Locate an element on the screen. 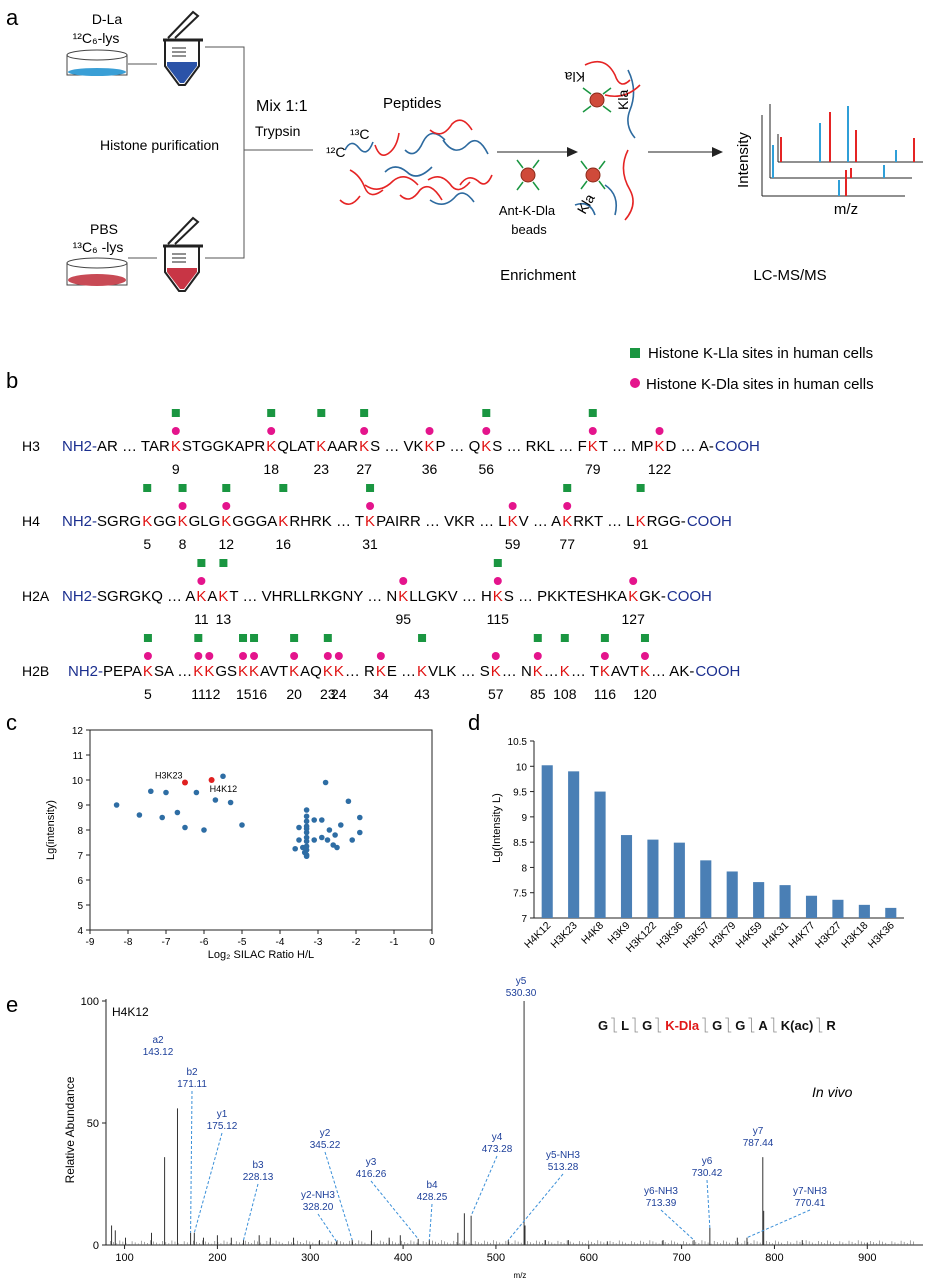 The width and height of the screenshot is (928, 1280). site-number: 77 is located at coordinates (567, 544).